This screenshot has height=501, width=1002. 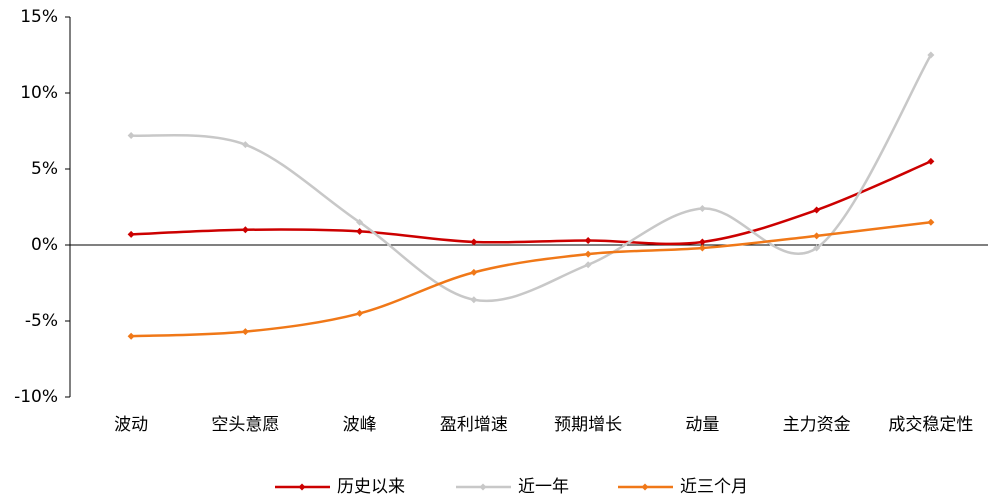 I want to click on x-tick-label: 主力资金, so click(x=817, y=425).